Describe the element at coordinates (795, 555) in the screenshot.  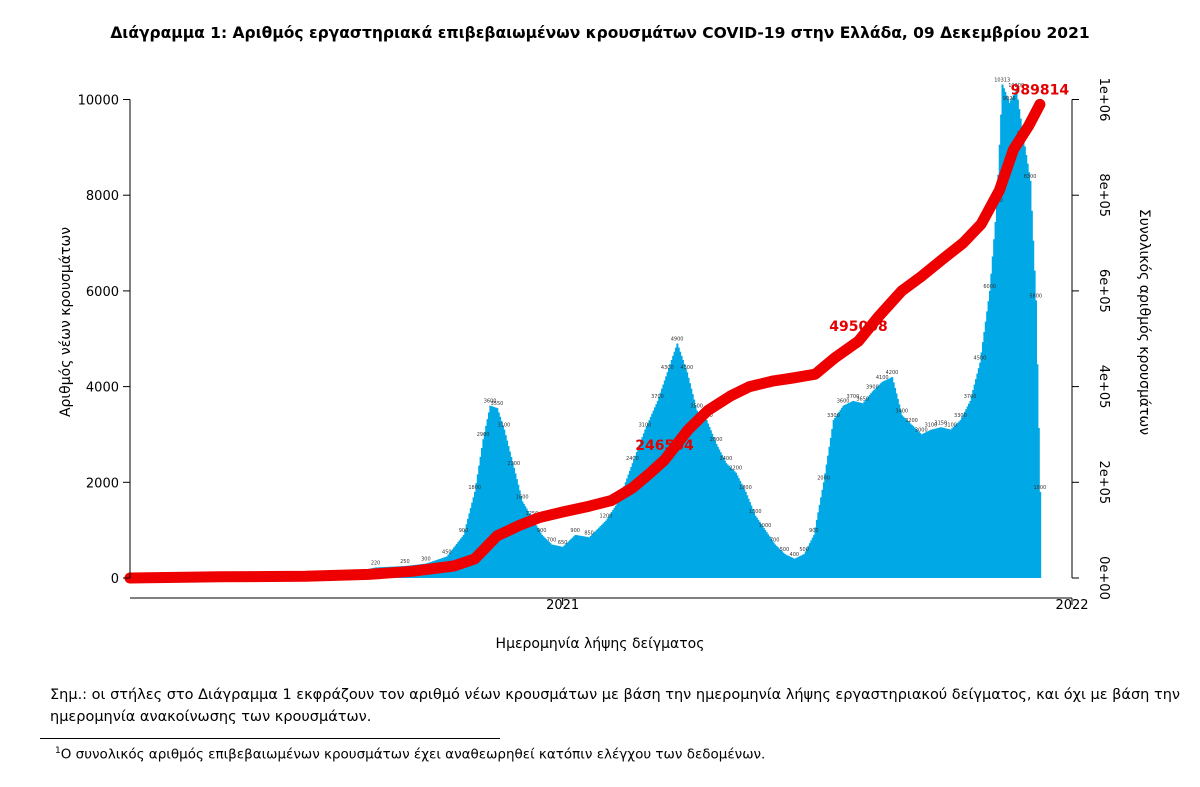
I see `bar-value-label: 400` at that location.